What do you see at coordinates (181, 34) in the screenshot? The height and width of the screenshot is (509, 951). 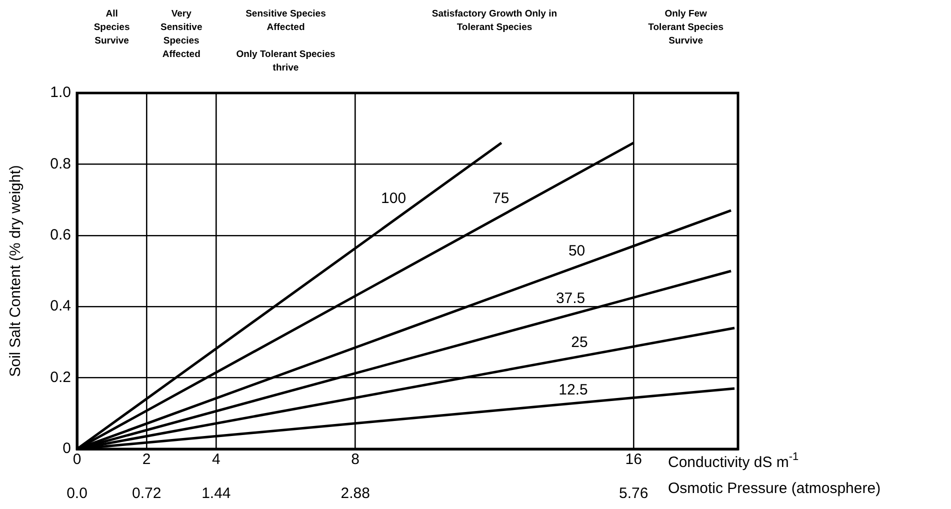 I see `text: Very Sensitive Species Affected` at bounding box center [181, 34].